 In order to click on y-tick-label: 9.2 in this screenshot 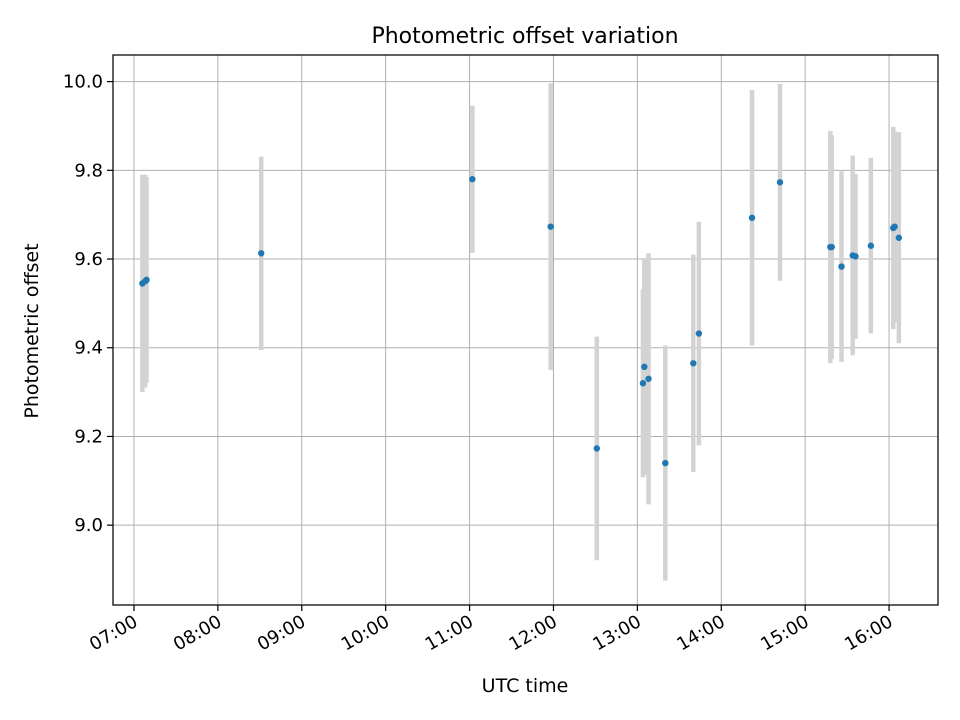, I will do `click(88, 436)`.